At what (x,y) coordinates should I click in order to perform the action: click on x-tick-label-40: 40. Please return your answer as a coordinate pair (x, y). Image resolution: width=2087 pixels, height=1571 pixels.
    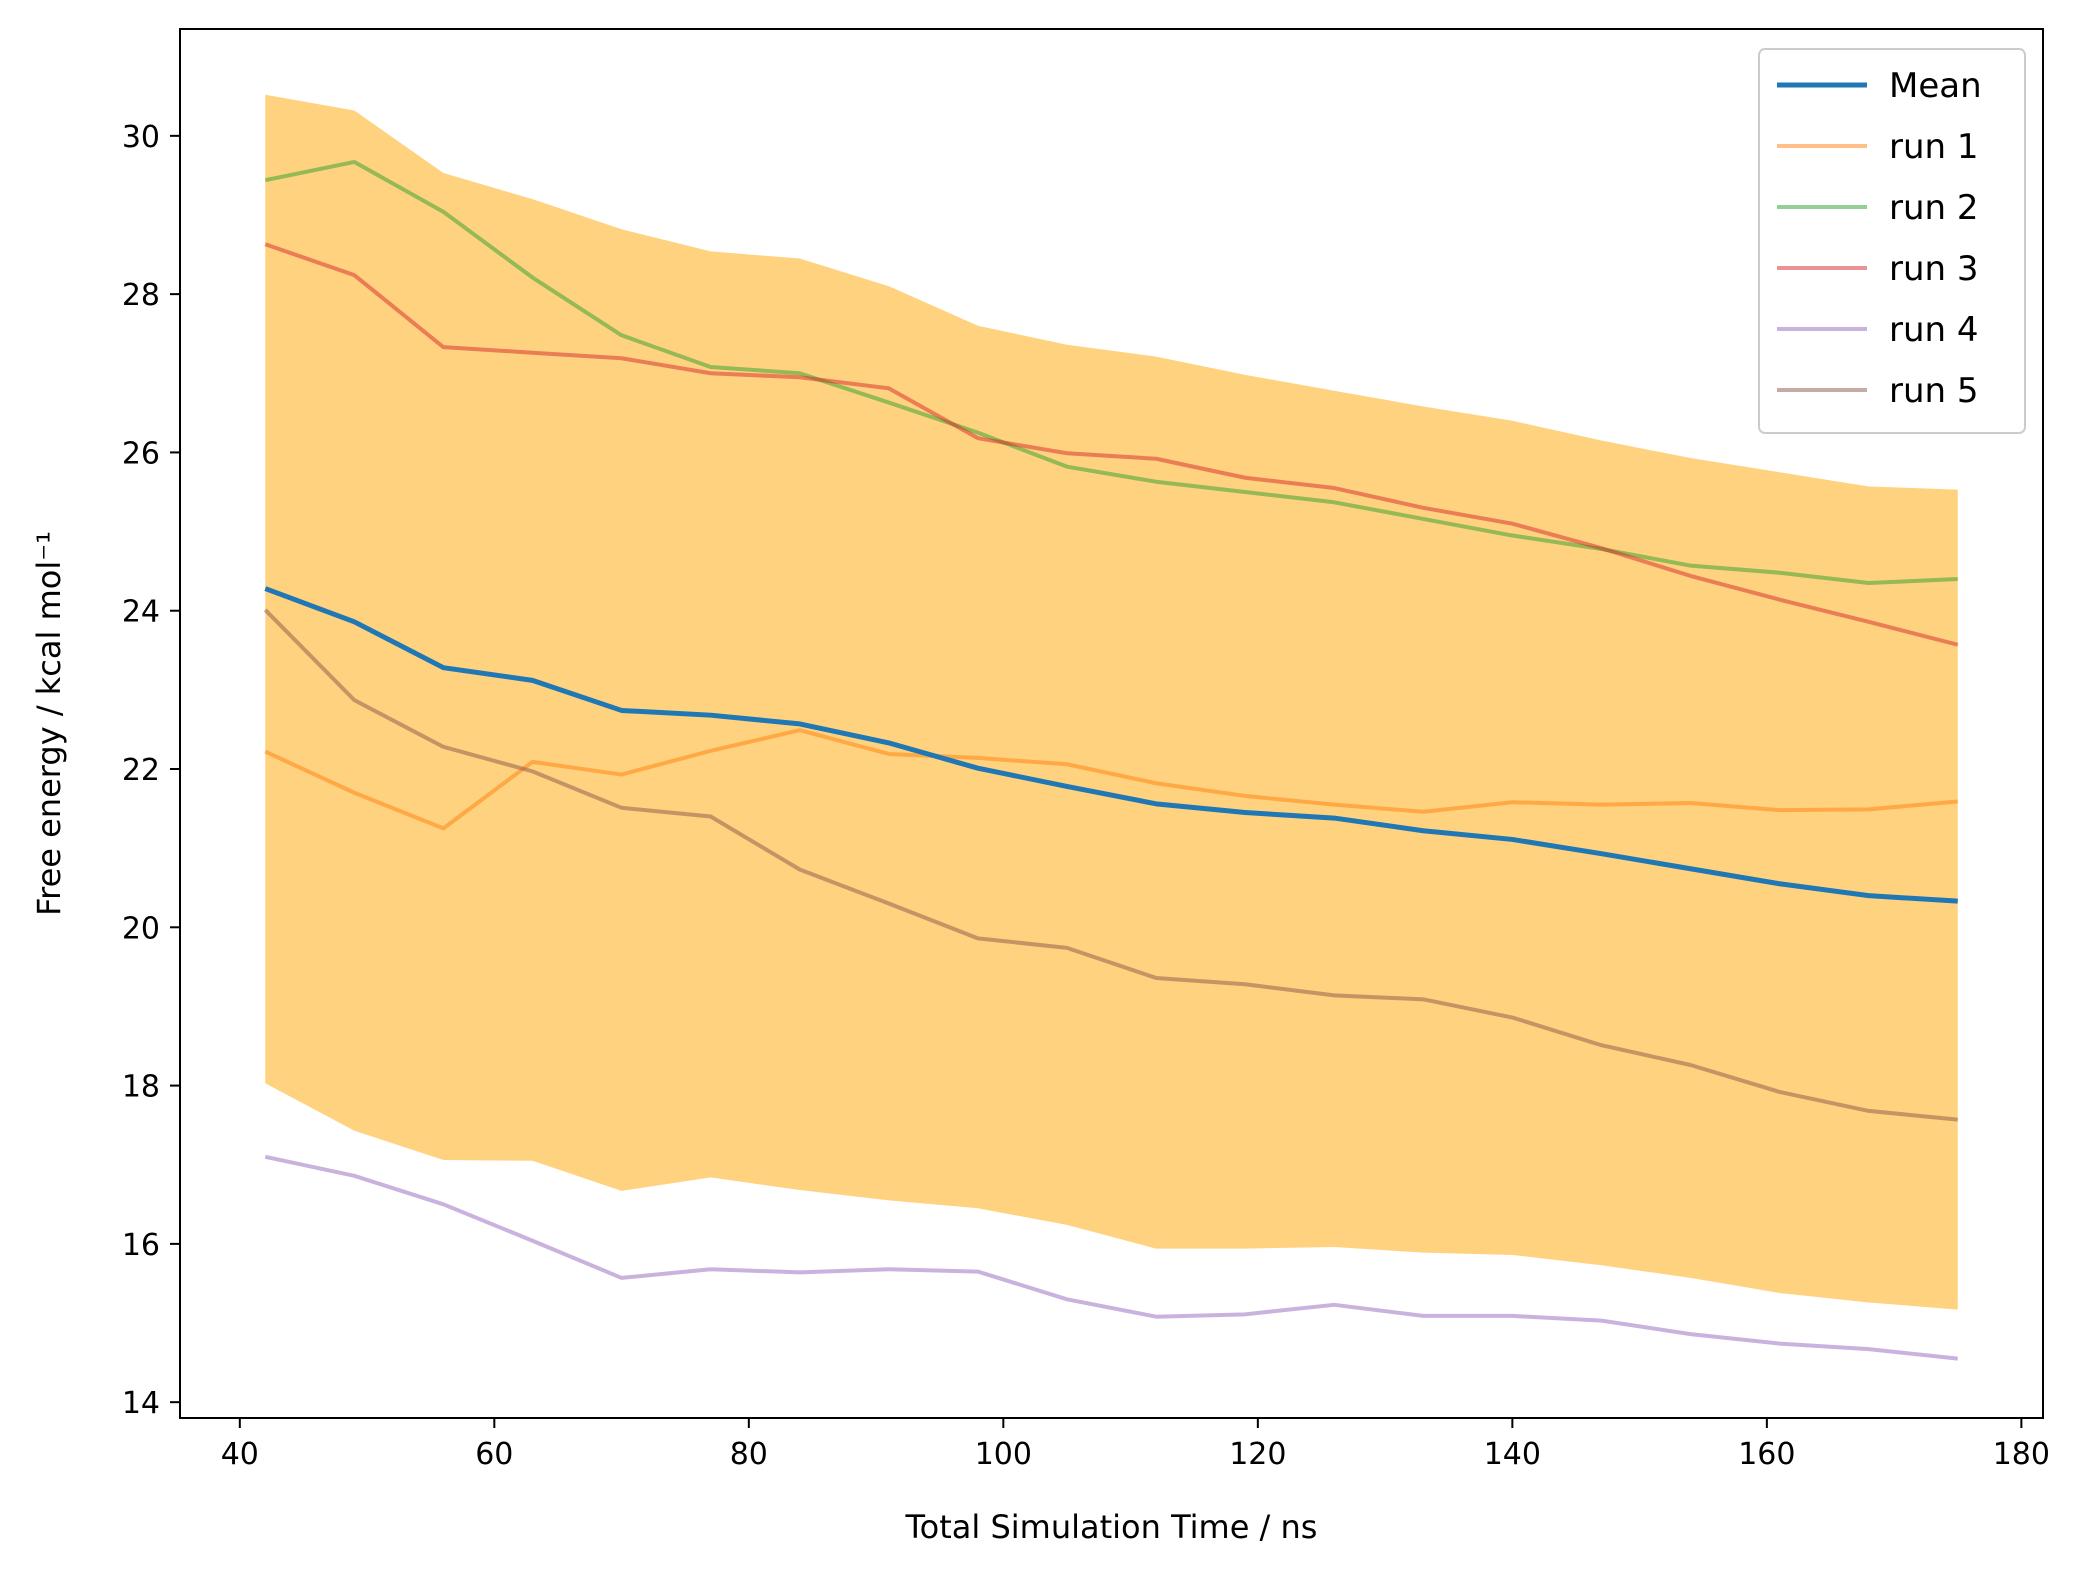
    Looking at the image, I should click on (240, 1454).